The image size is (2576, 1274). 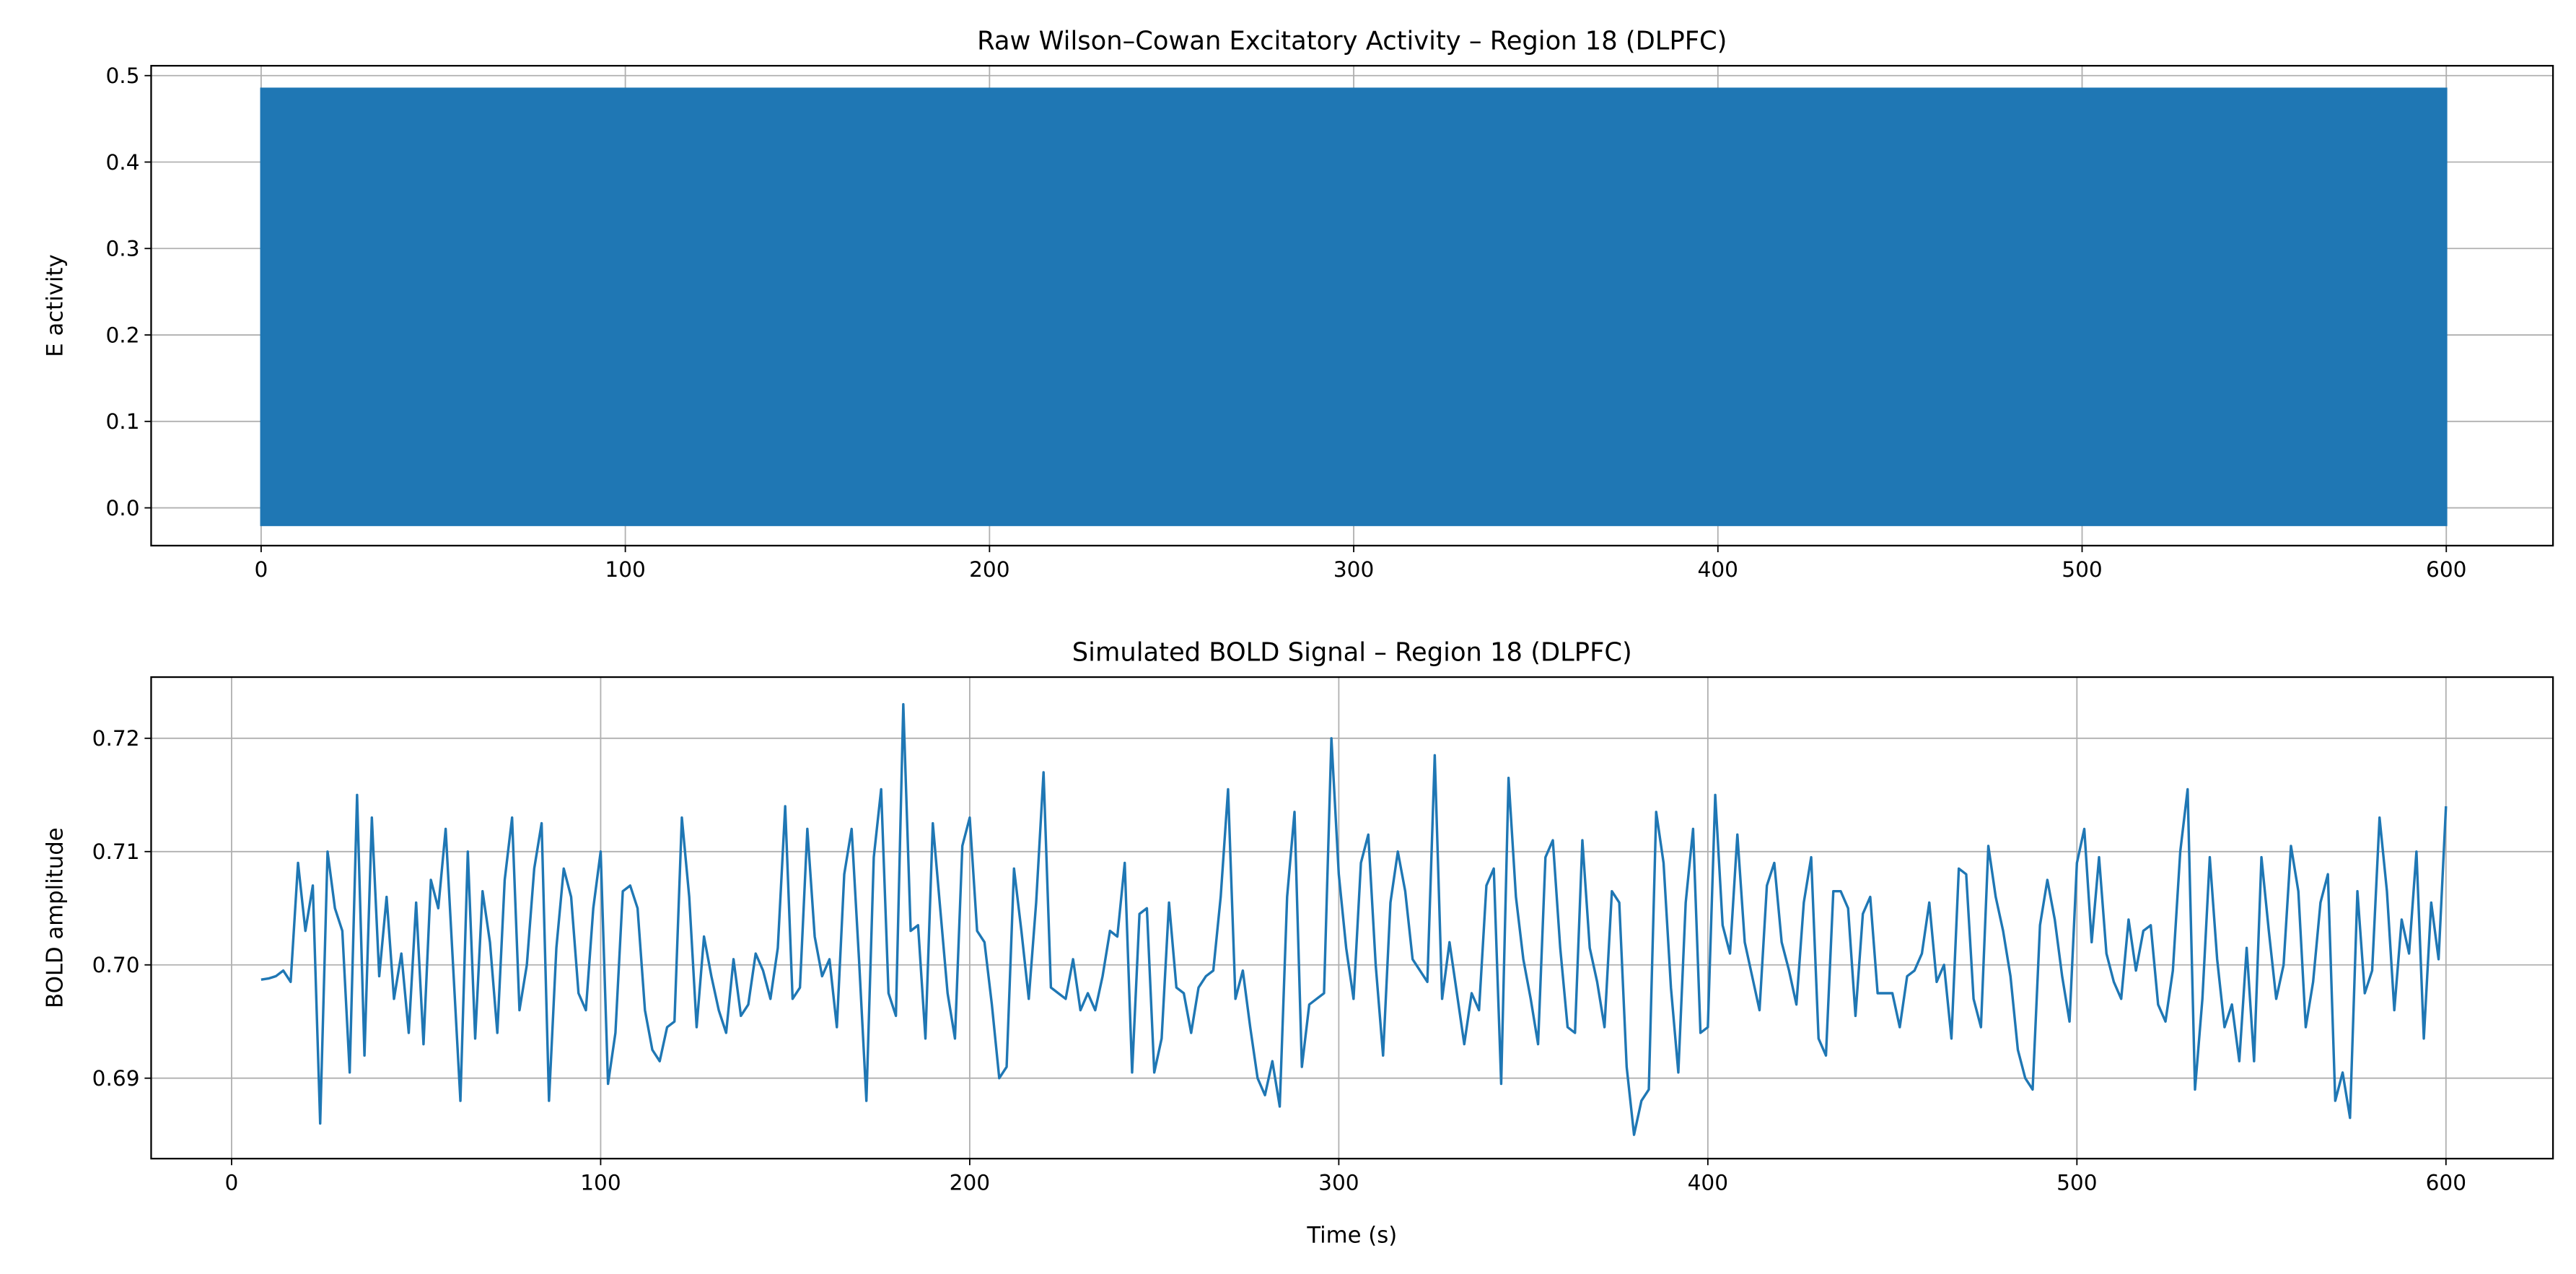 I want to click on y-axis-label: BOLD amplitude, so click(x=56, y=917).